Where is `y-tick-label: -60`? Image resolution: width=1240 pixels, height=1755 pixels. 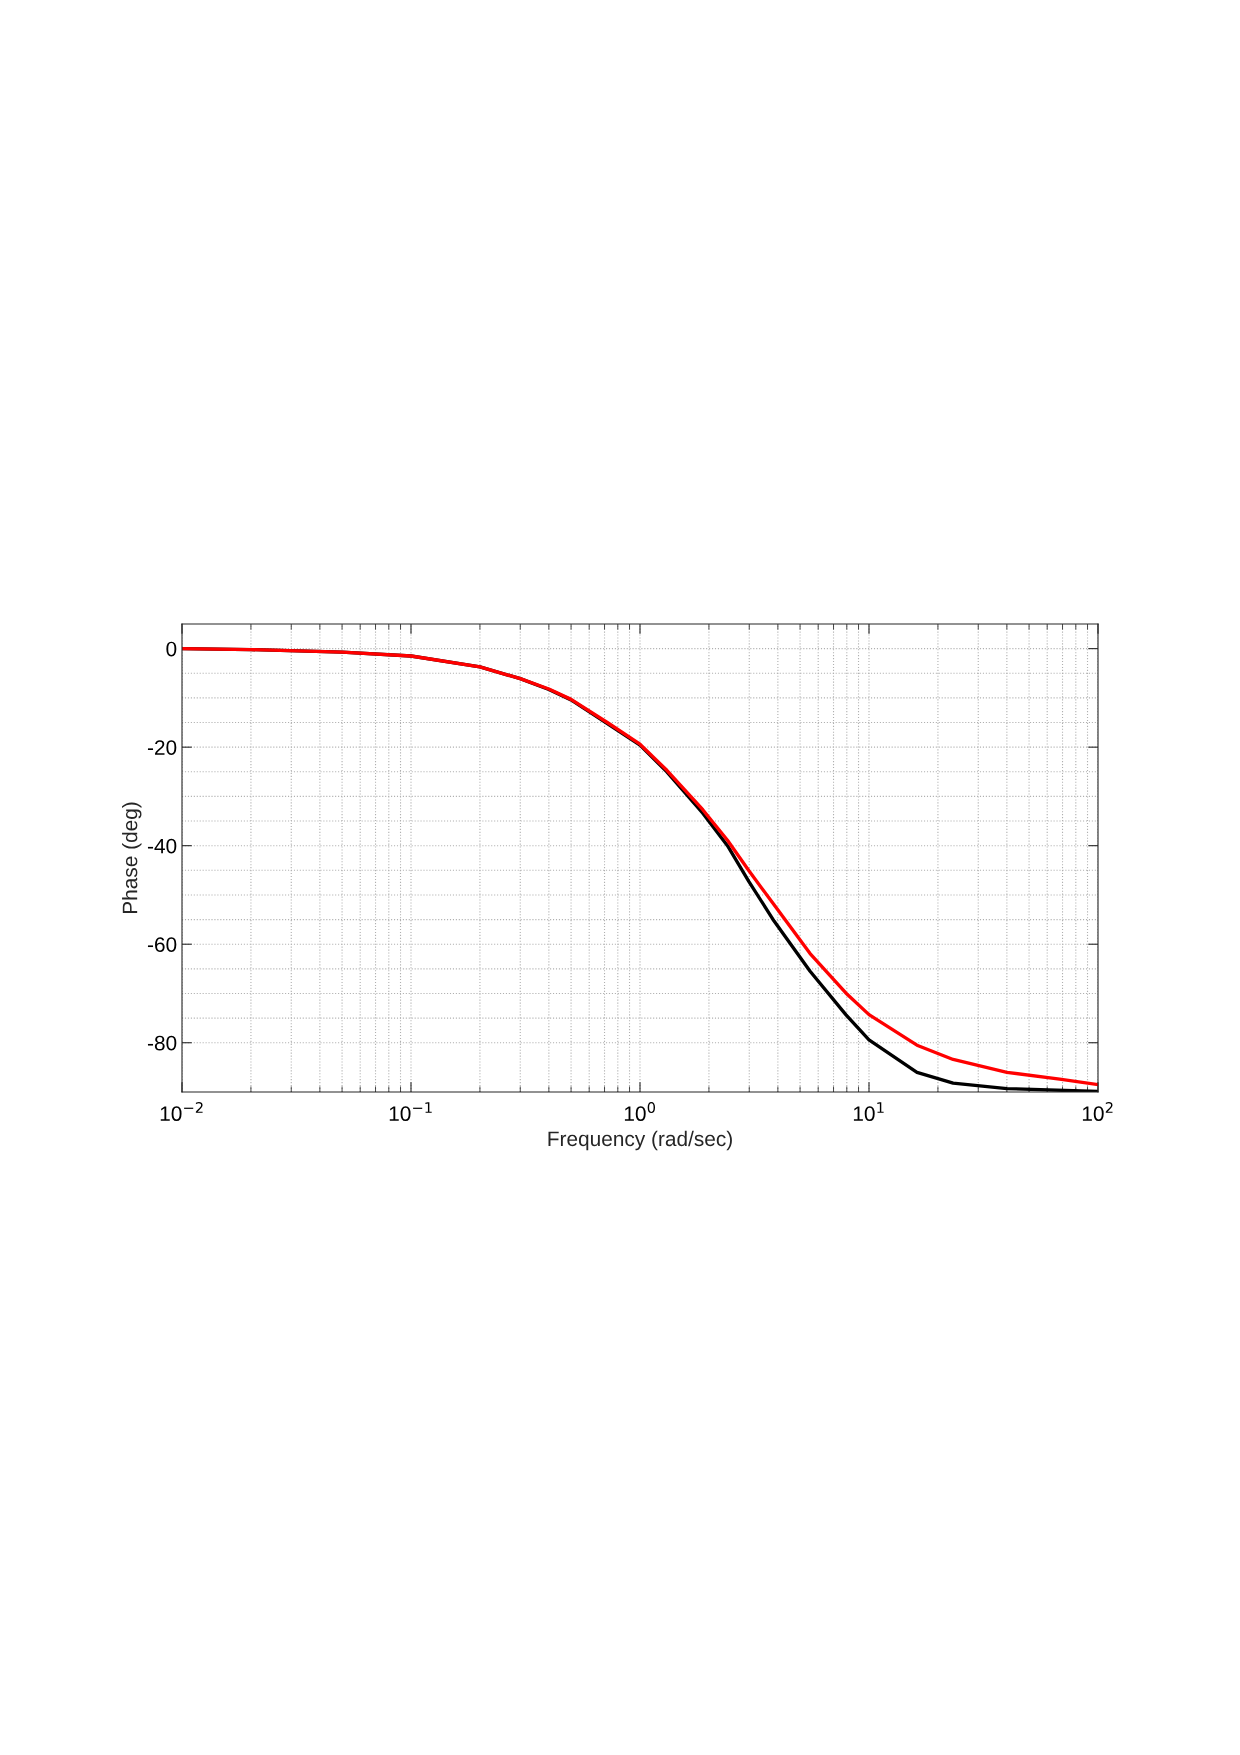 y-tick-label: -60 is located at coordinates (162, 944).